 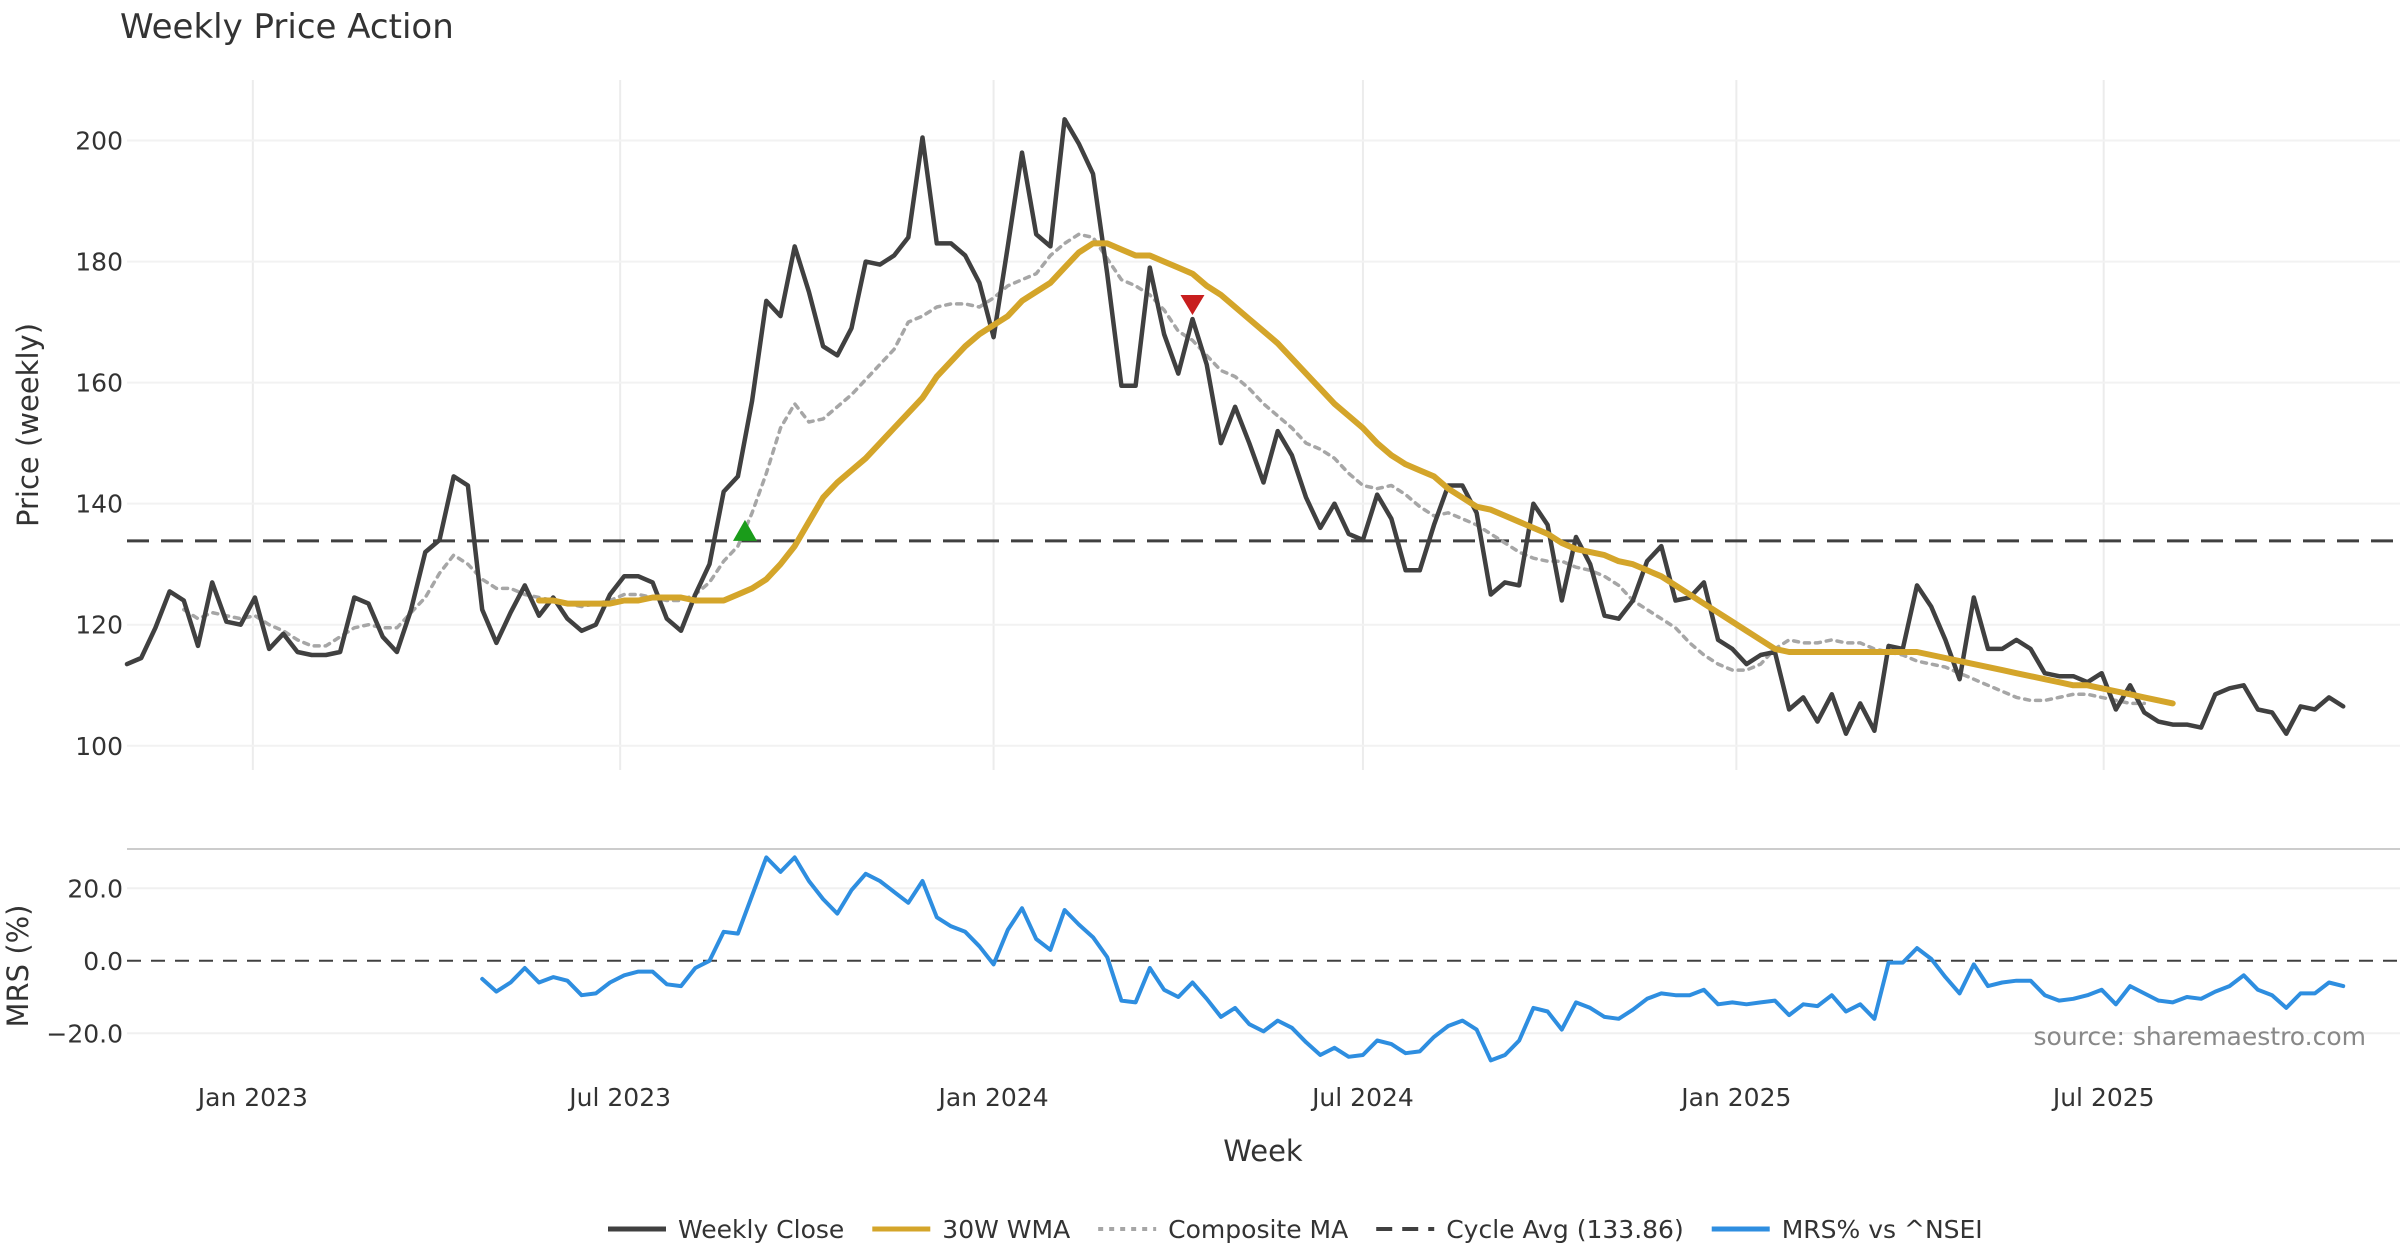 I want to click on mrs-y-axis-label: MRS (%), so click(x=18, y=966).